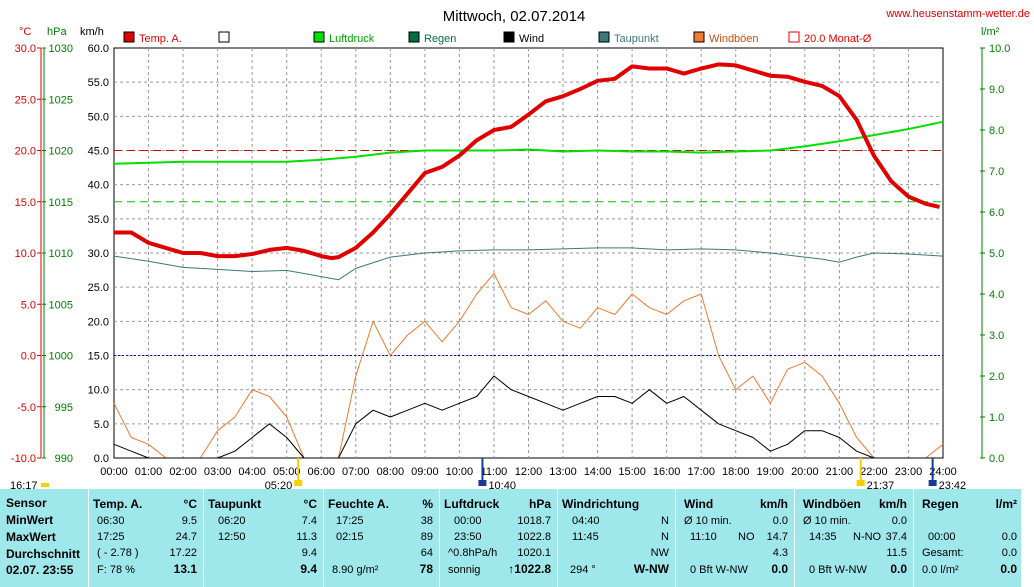 Image resolution: width=1034 pixels, height=587 pixels. Describe the element at coordinates (468, 521) in the screenshot. I see `press-min-time: 00:00` at that location.